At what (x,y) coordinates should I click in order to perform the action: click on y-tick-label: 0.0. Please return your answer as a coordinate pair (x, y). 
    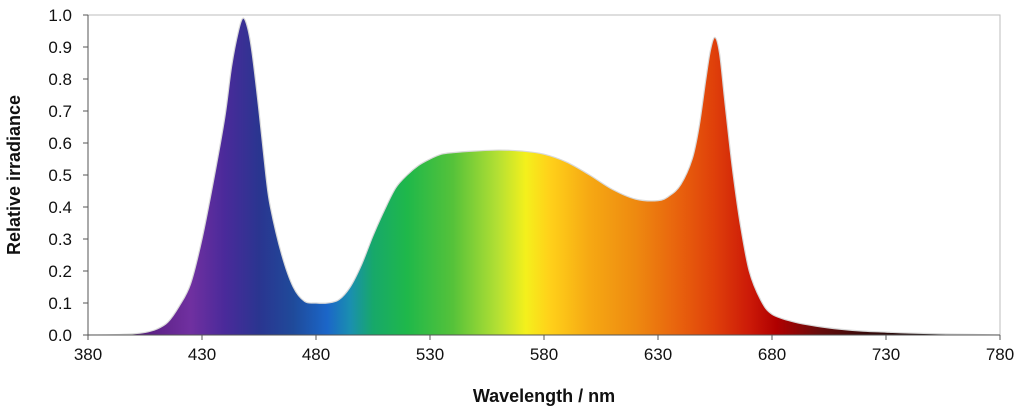
    Looking at the image, I should click on (60, 335).